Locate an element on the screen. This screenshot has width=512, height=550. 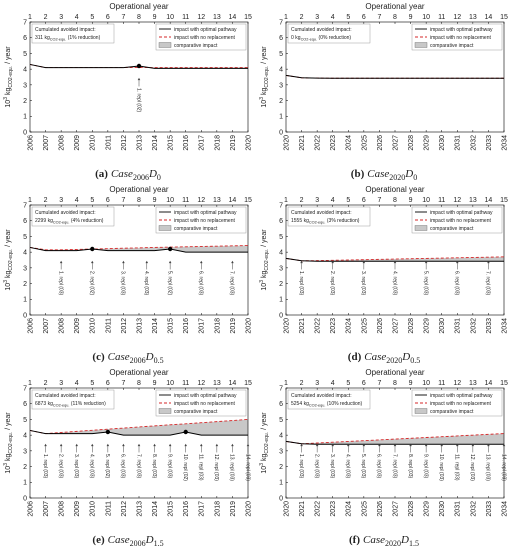
caption-sub2: 1.5 is located at coordinates (159, 543).